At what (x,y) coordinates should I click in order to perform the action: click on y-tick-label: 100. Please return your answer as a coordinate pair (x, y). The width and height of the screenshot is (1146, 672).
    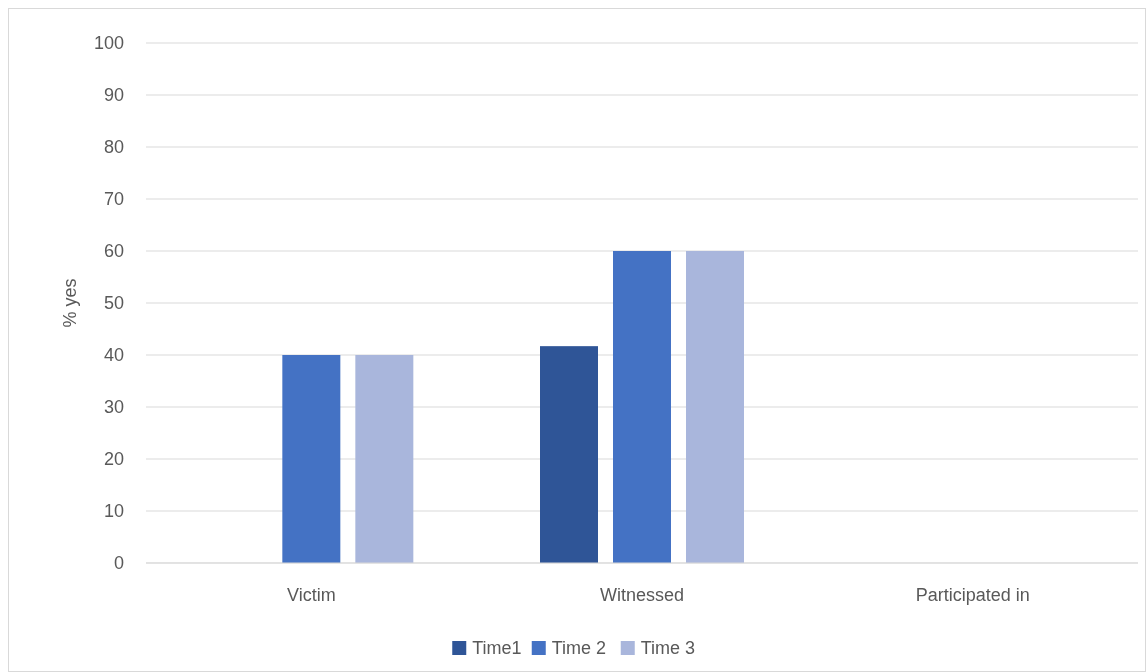
    Looking at the image, I should click on (108, 43).